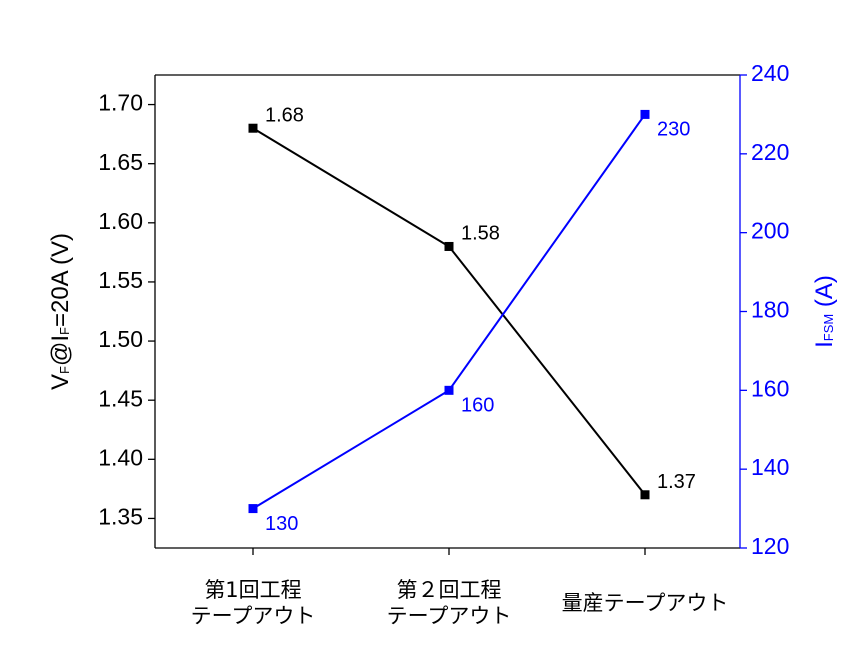 This screenshot has height=663, width=866. Describe the element at coordinates (281, 524) in the screenshot. I see `value-label: 130` at that location.